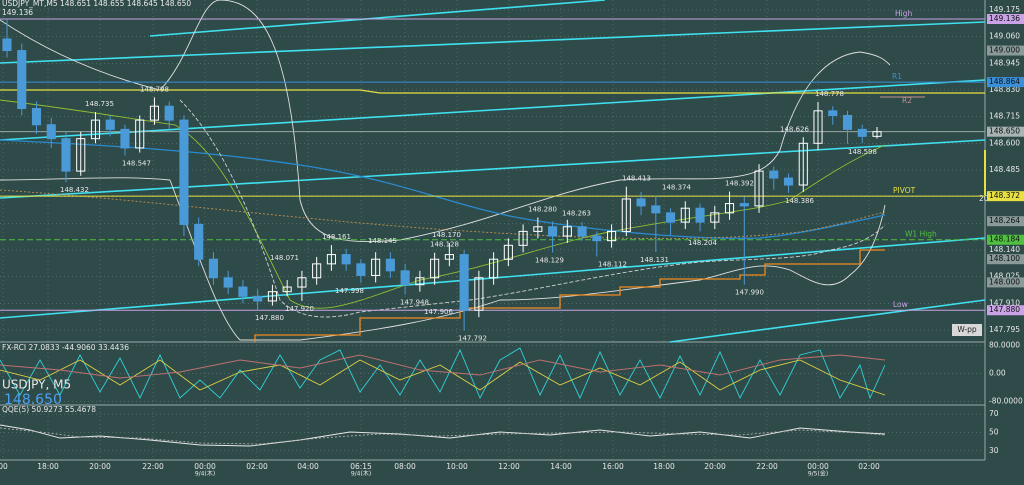  What do you see at coordinates (715, 466) in the screenshot?
I see `x-tick-label: 20:00` at bounding box center [715, 466].